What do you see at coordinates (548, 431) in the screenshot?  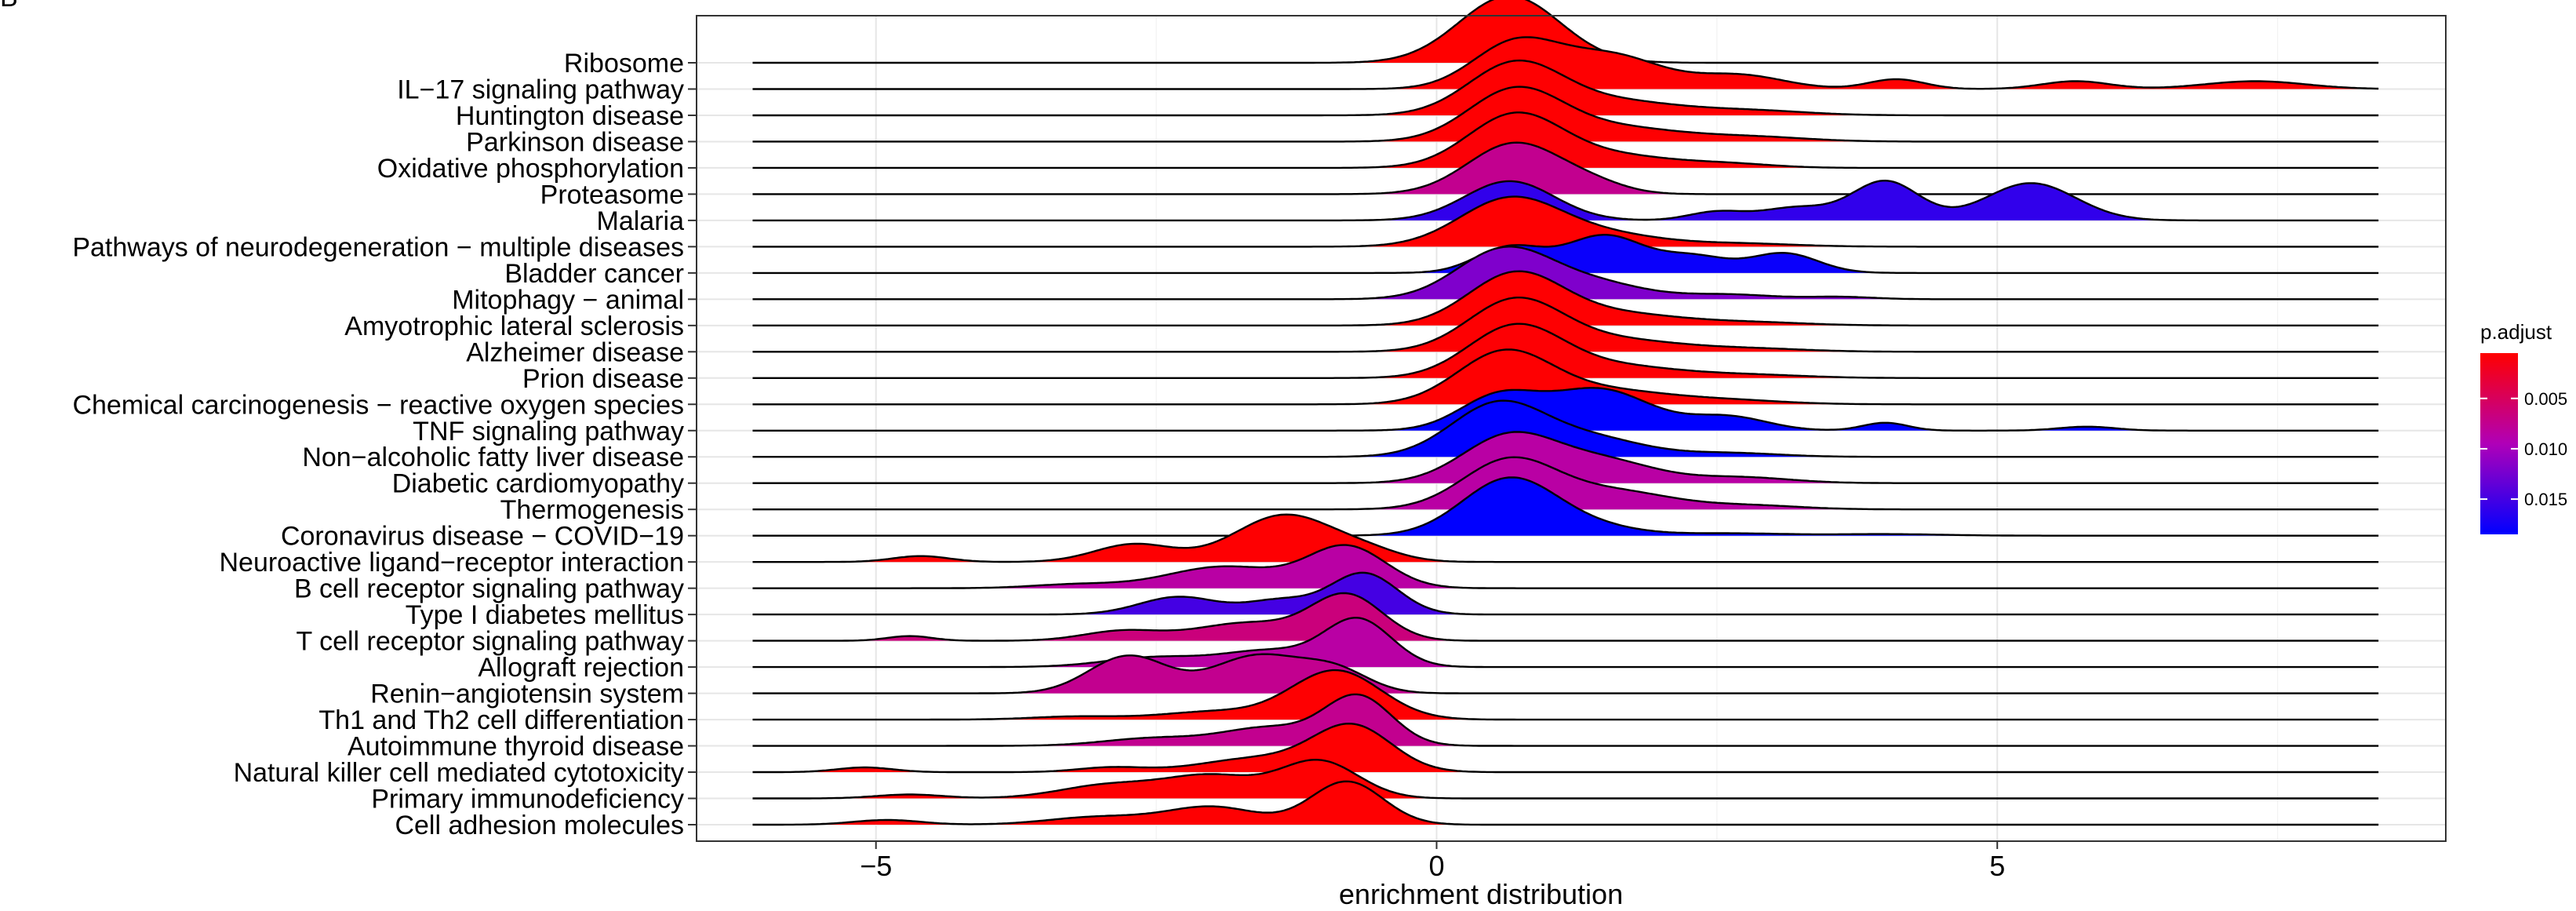 I see `y-tick-label: TNF signaling pathway` at bounding box center [548, 431].